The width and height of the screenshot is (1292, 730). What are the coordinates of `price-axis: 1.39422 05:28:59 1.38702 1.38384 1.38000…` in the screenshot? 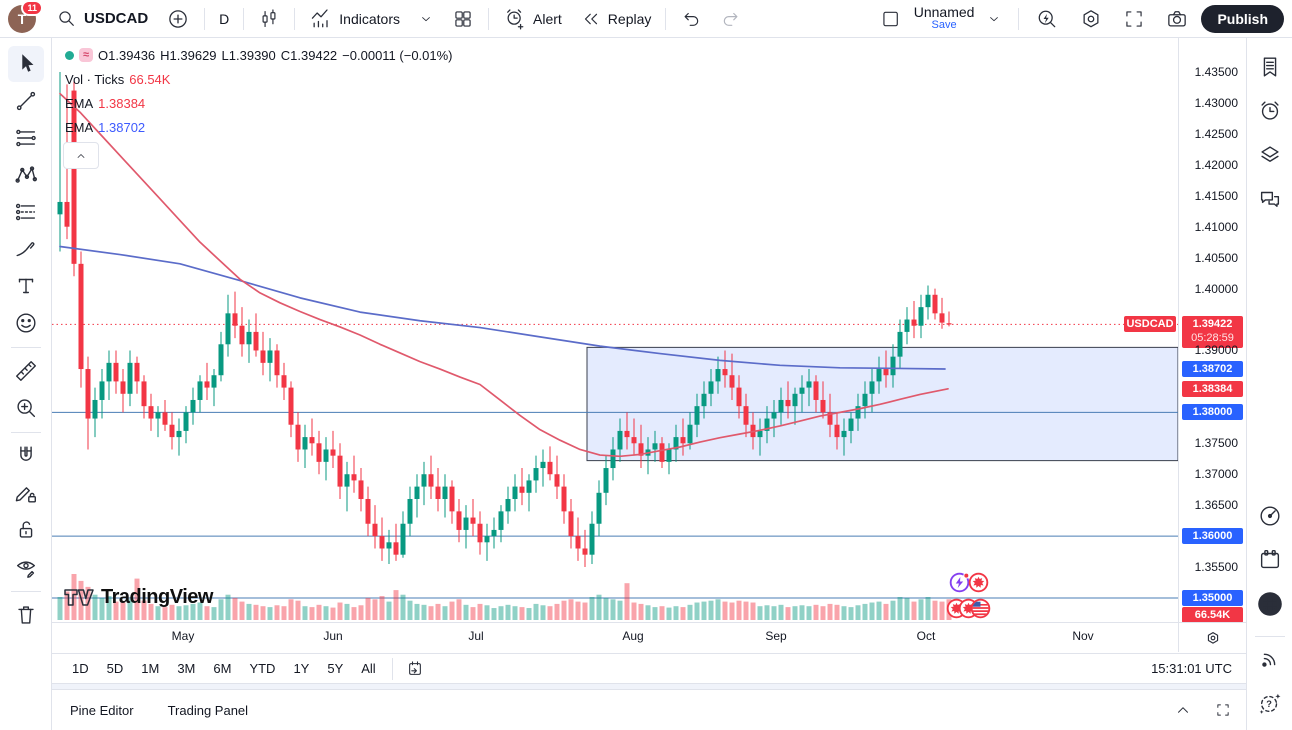 It's located at (1212, 330).